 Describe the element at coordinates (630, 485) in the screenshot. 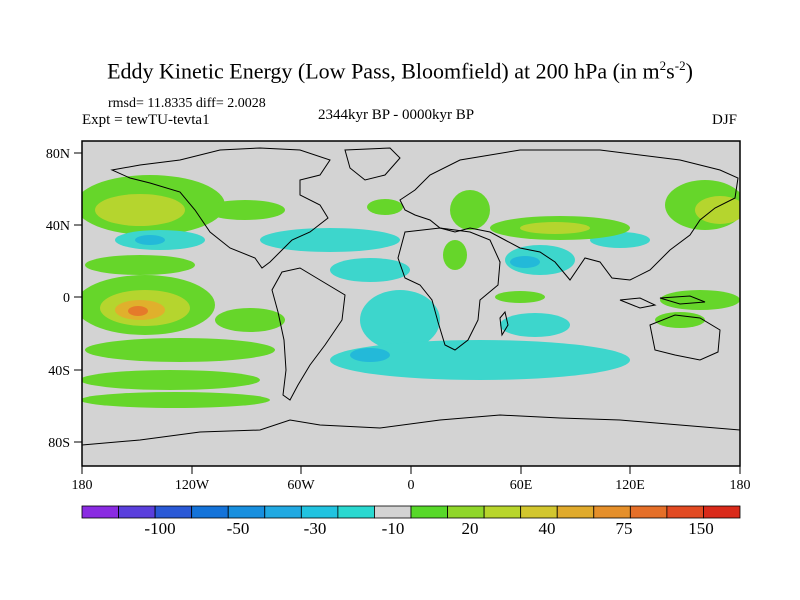

I see `lon-label-120e: 120E` at that location.